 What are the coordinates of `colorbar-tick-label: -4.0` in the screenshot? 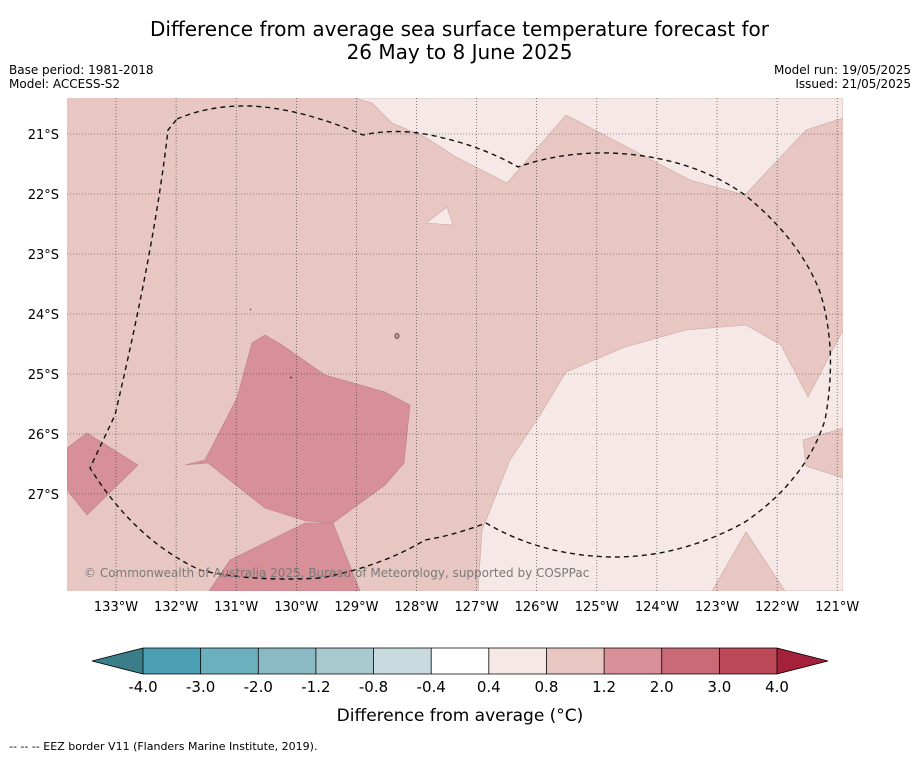 It's located at (142, 687).